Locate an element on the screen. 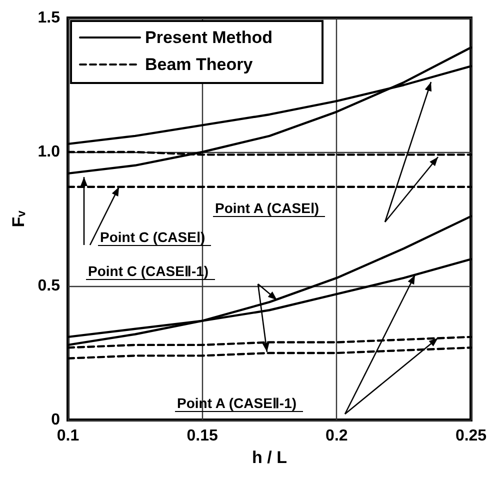 This screenshot has height=478, width=494. y-tick-label: 0 is located at coordinates (55, 420).